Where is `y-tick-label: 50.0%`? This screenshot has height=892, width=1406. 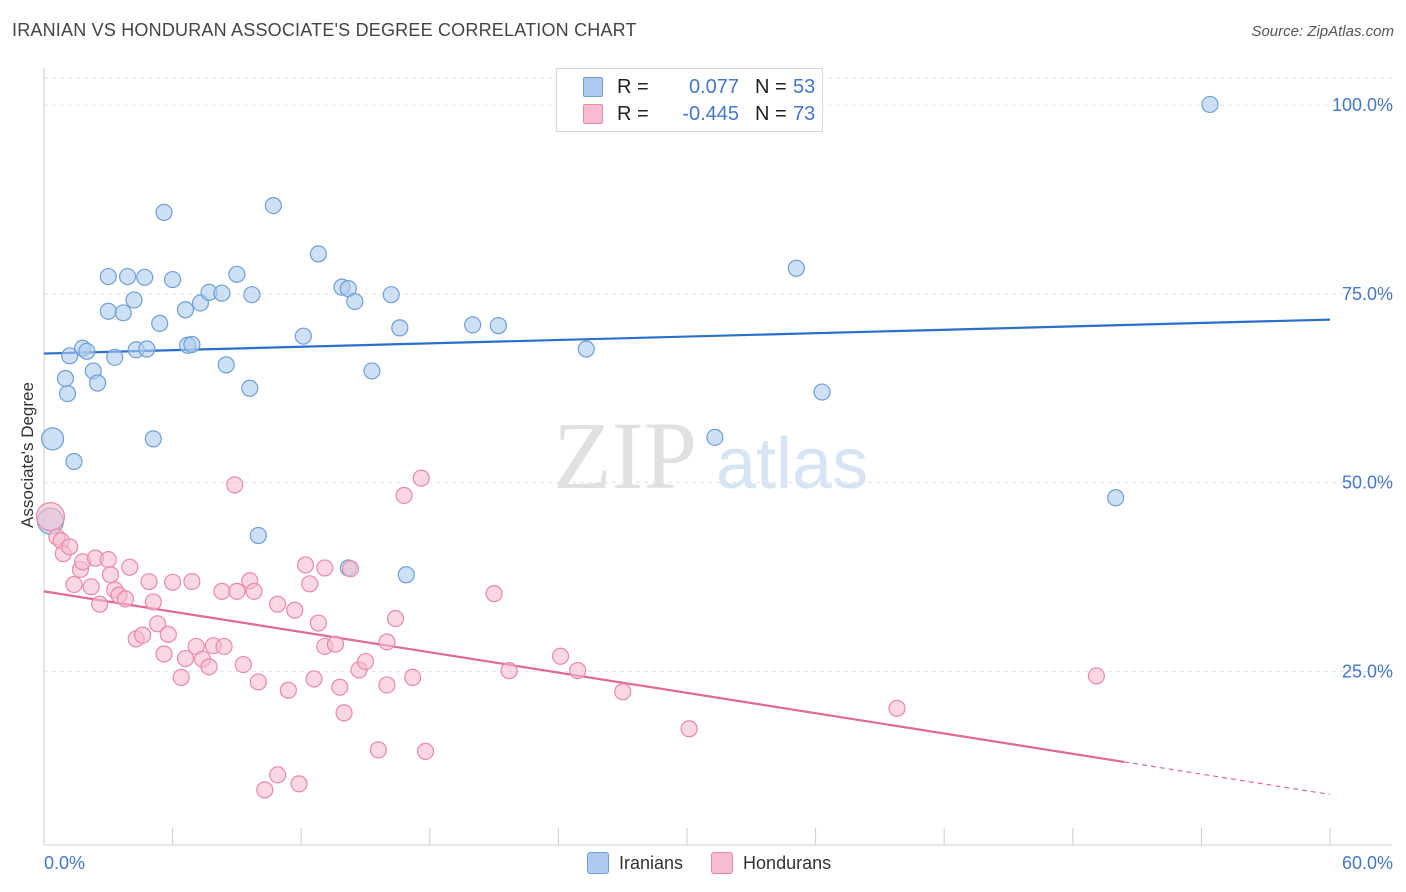 y-tick-label: 50.0% is located at coordinates (1367, 483).